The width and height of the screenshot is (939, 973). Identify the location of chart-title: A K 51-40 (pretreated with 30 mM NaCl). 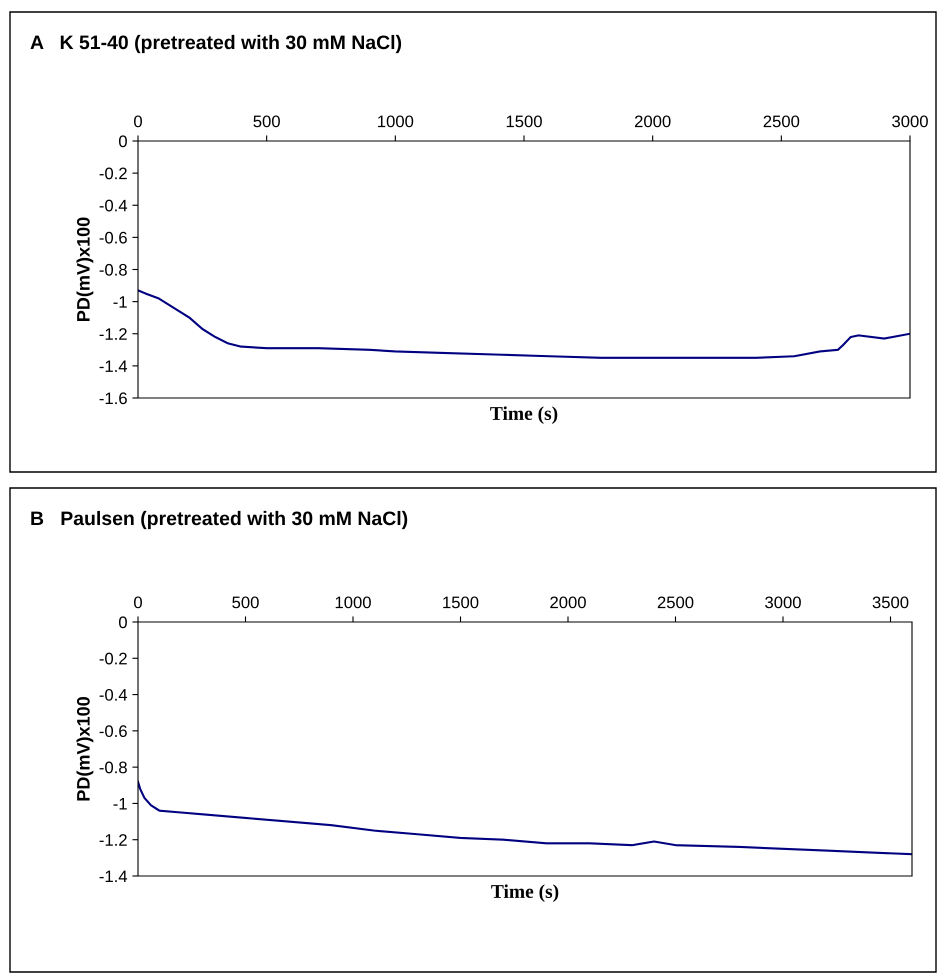
(216, 44).